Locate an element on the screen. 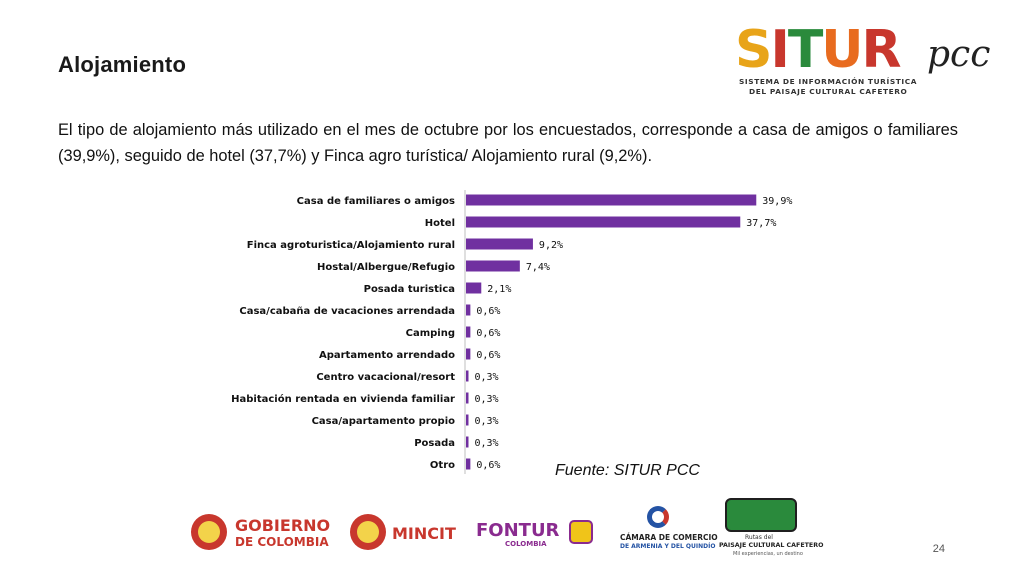 This screenshot has width=1024, height=576. category-label: Casa de familiares o amigos is located at coordinates (376, 201).